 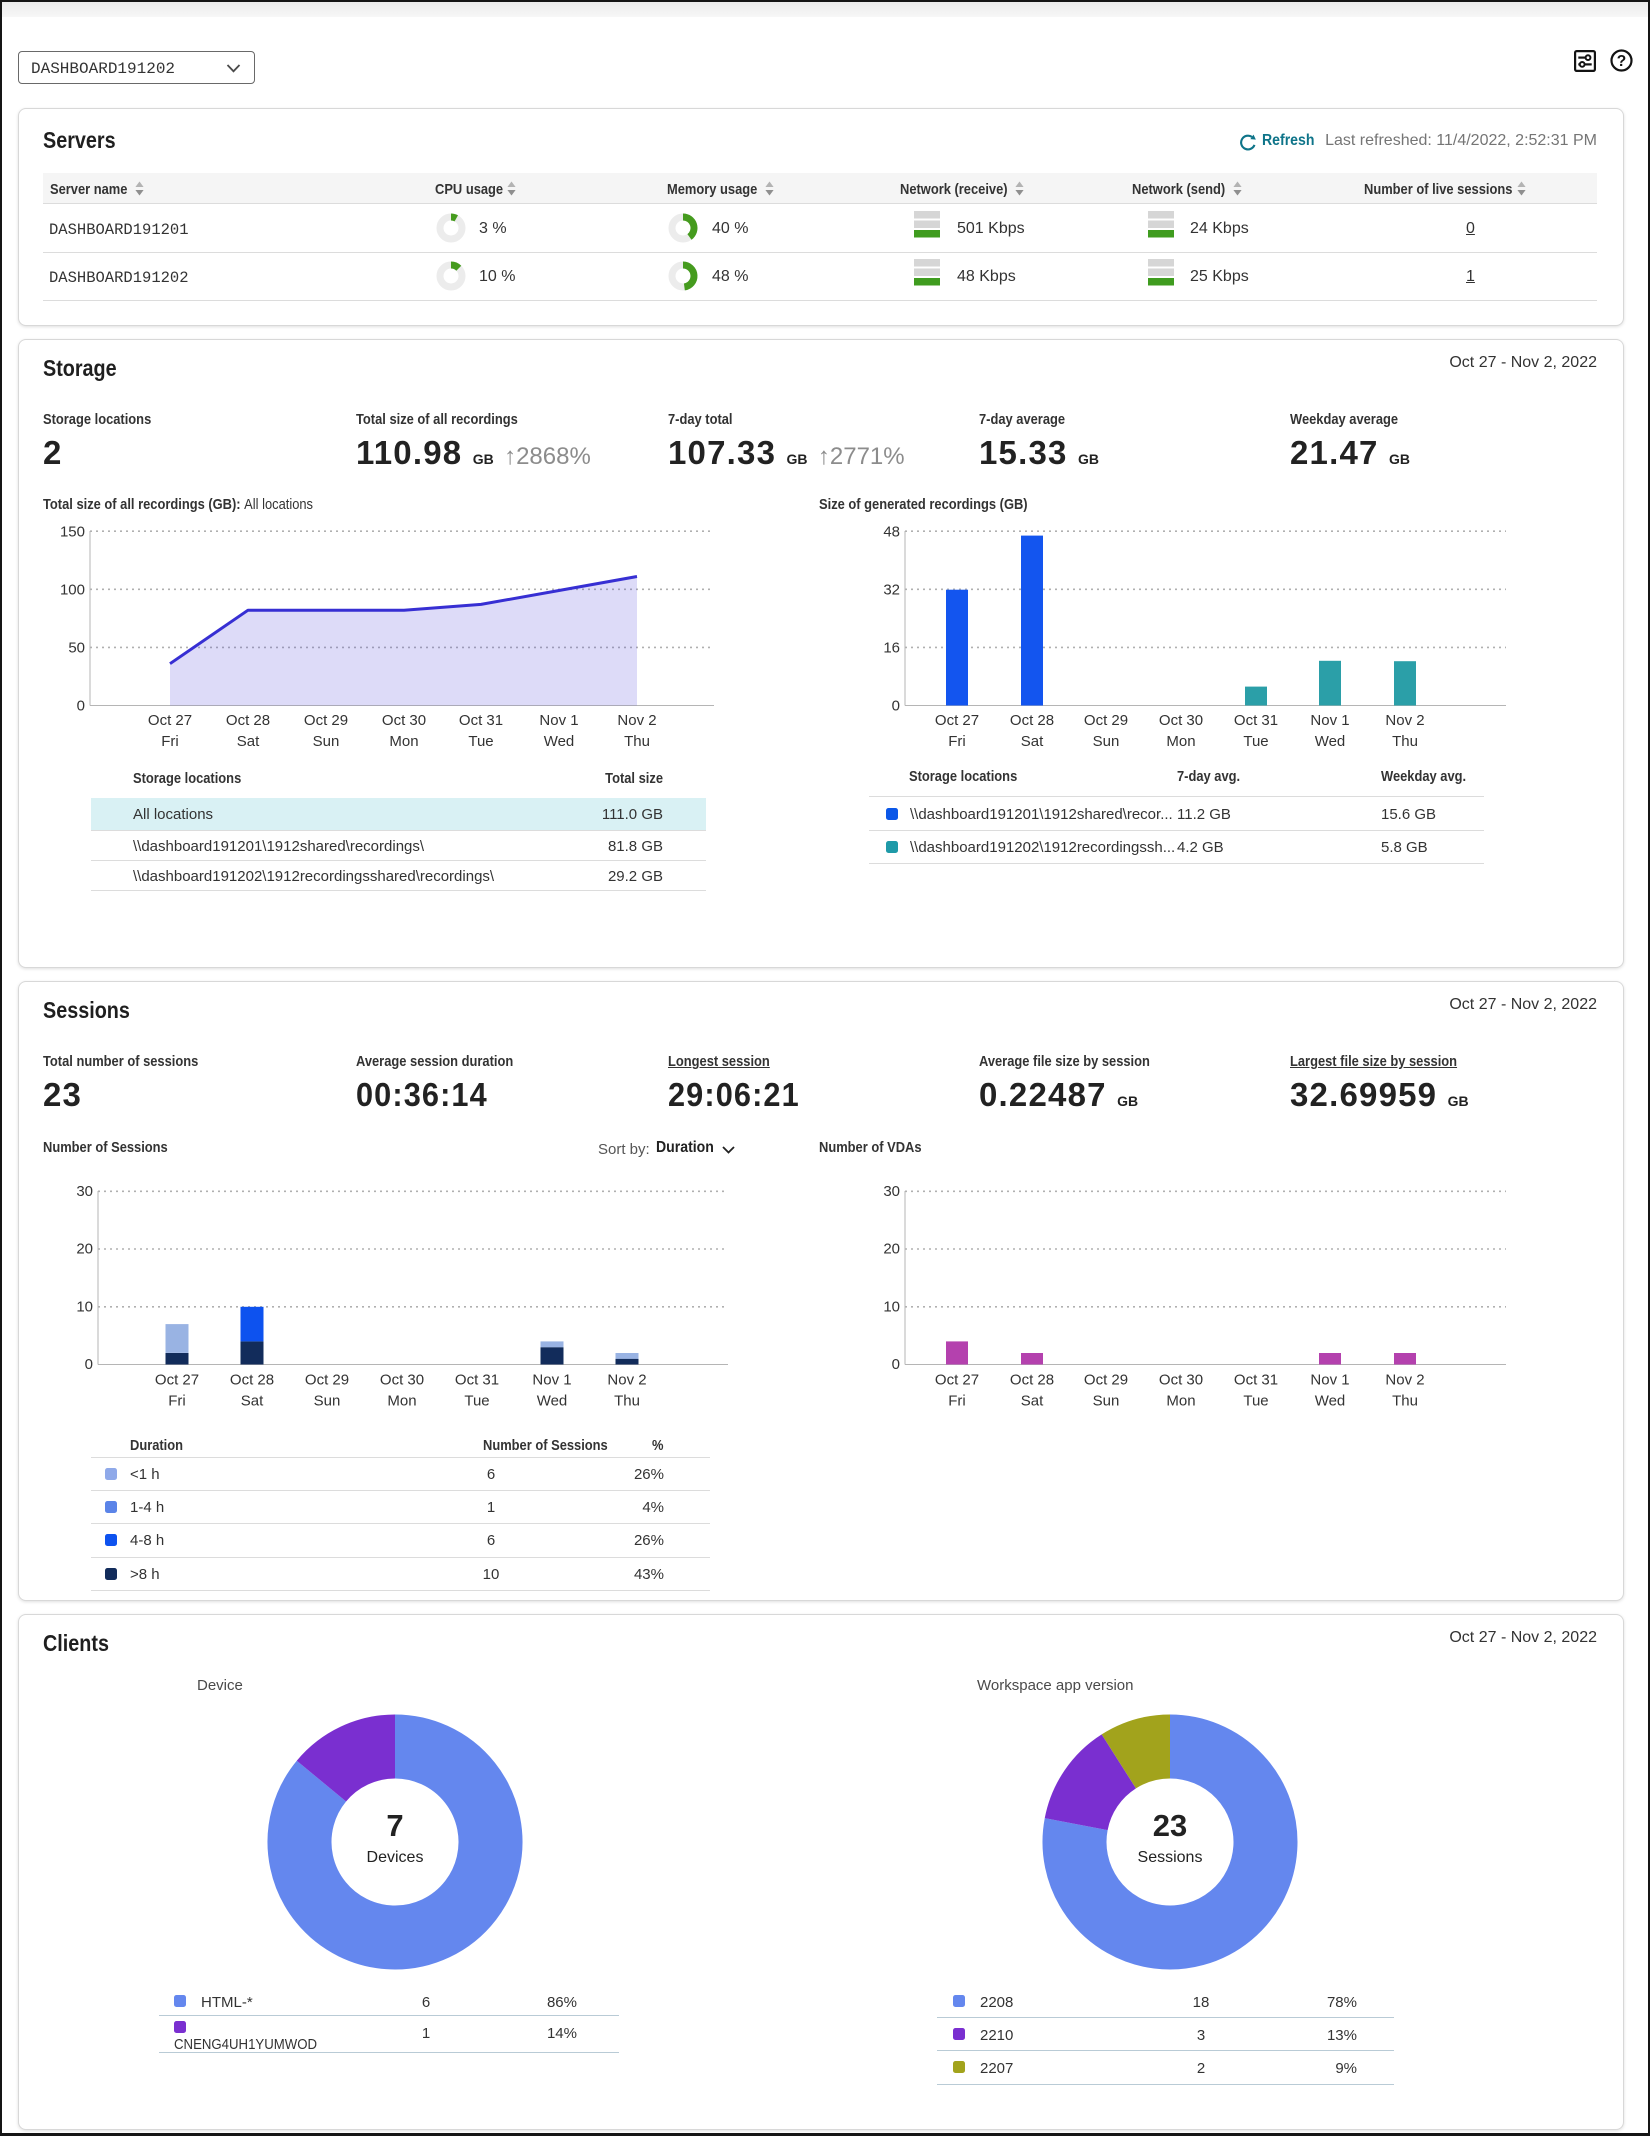 What do you see at coordinates (72, 590) in the screenshot?
I see `svg-text: 100` at bounding box center [72, 590].